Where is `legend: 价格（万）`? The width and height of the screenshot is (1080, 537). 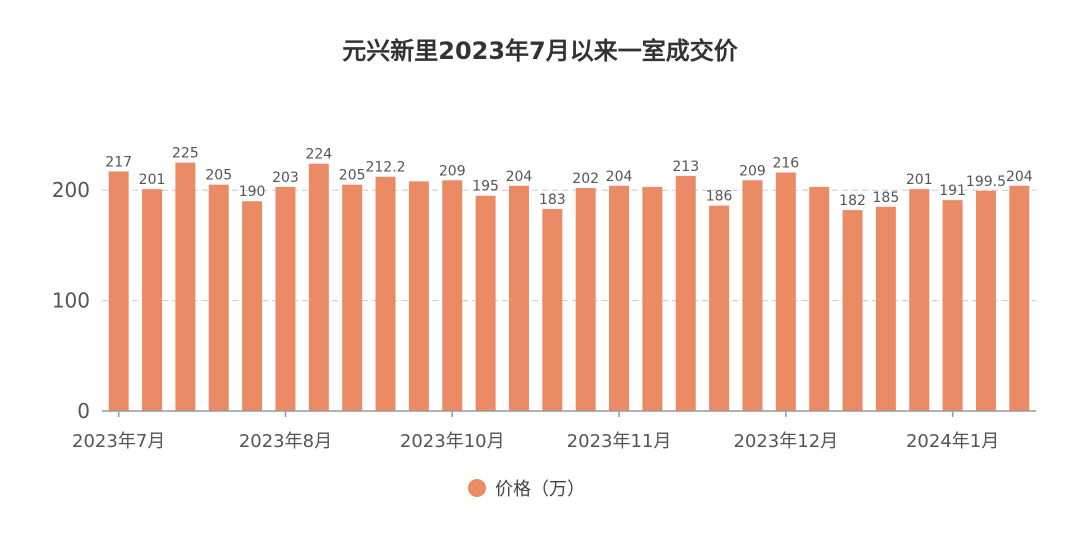 legend: 价格（万） is located at coordinates (526, 489).